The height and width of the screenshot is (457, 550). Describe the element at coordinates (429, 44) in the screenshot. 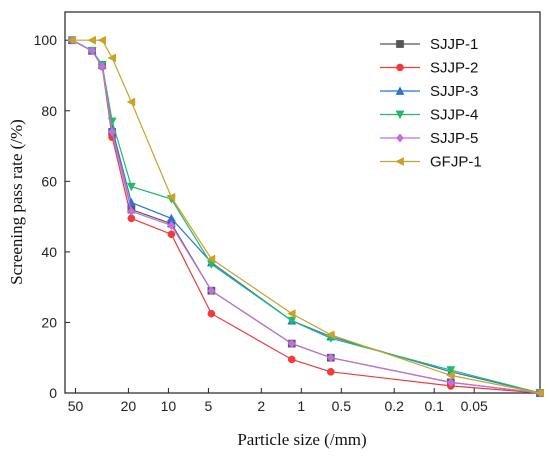

I see `legend-item: SJJP-1` at that location.